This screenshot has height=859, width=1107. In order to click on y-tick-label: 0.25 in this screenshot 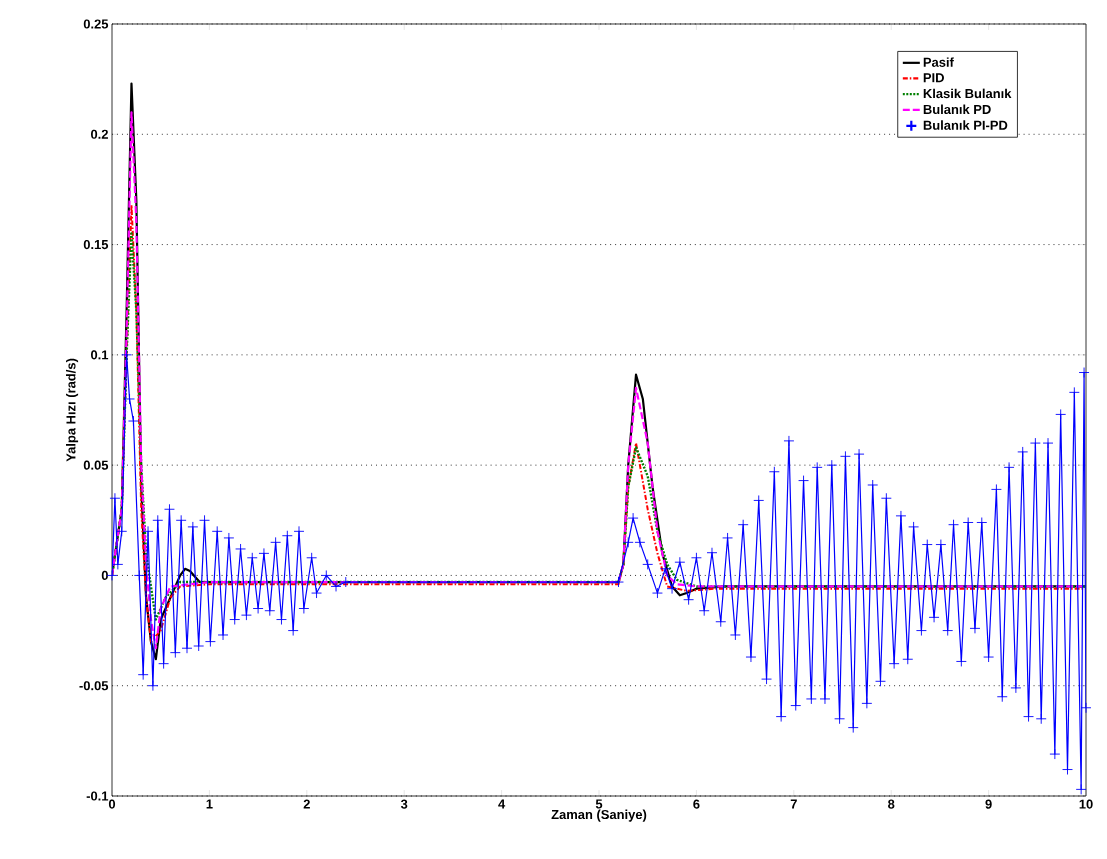, I will do `click(96, 24)`.